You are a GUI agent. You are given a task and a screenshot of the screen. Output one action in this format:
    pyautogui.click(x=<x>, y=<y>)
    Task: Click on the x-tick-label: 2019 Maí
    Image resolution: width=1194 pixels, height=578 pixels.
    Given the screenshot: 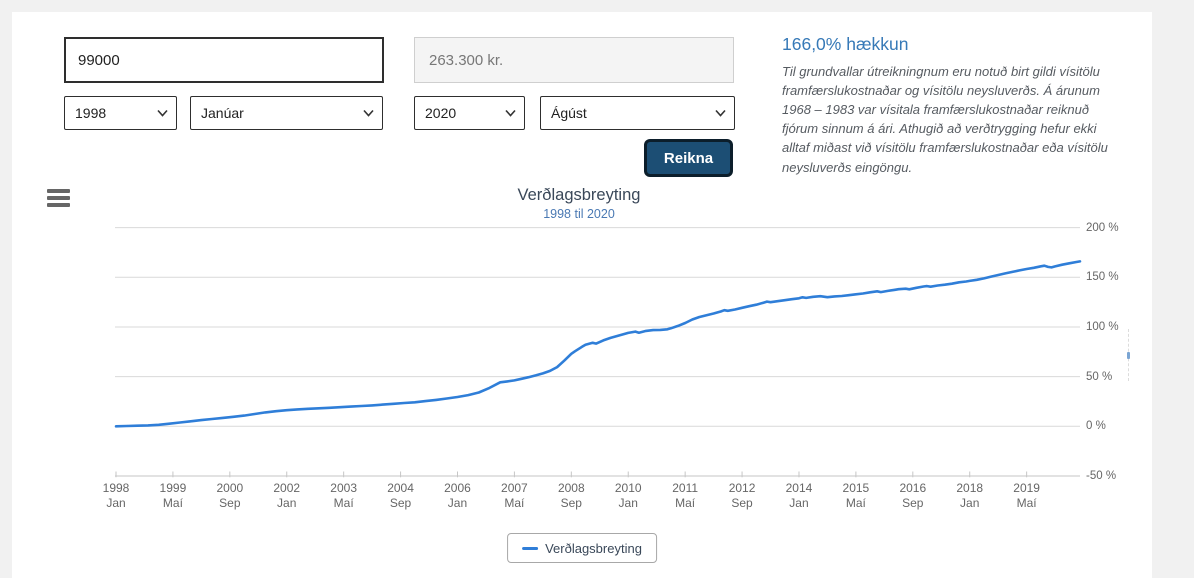 What is the action you would take?
    pyautogui.click(x=1026, y=495)
    